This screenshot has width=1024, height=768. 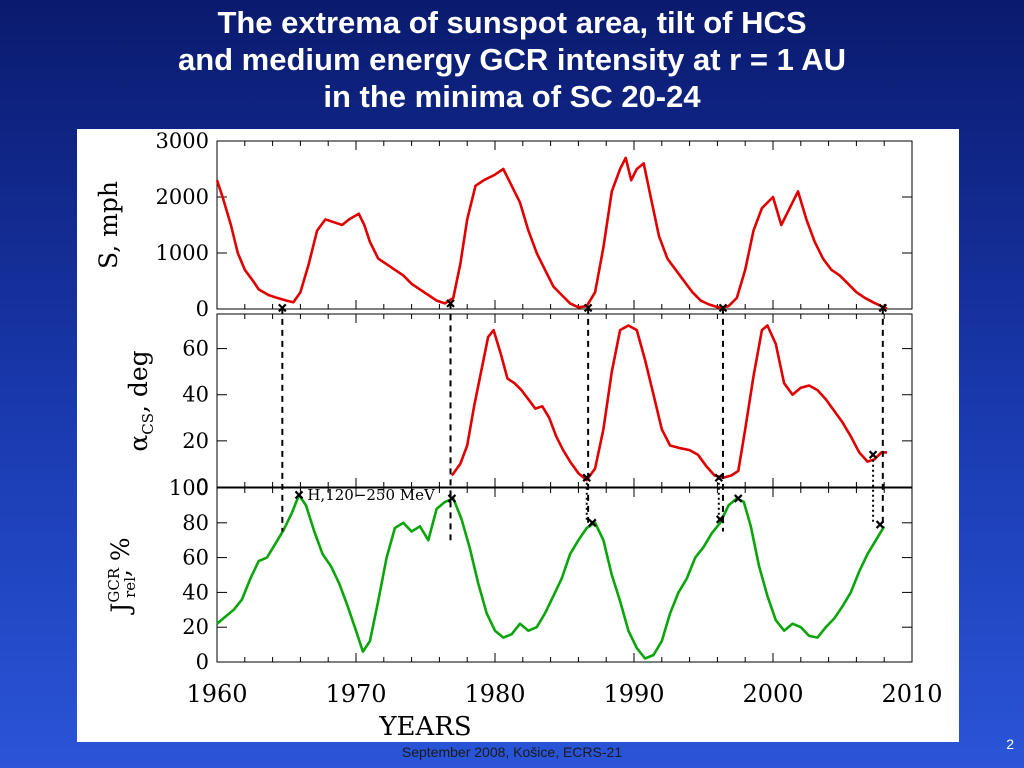 I want to click on y-tick-label-sunspot: 3000, so click(x=182, y=141).